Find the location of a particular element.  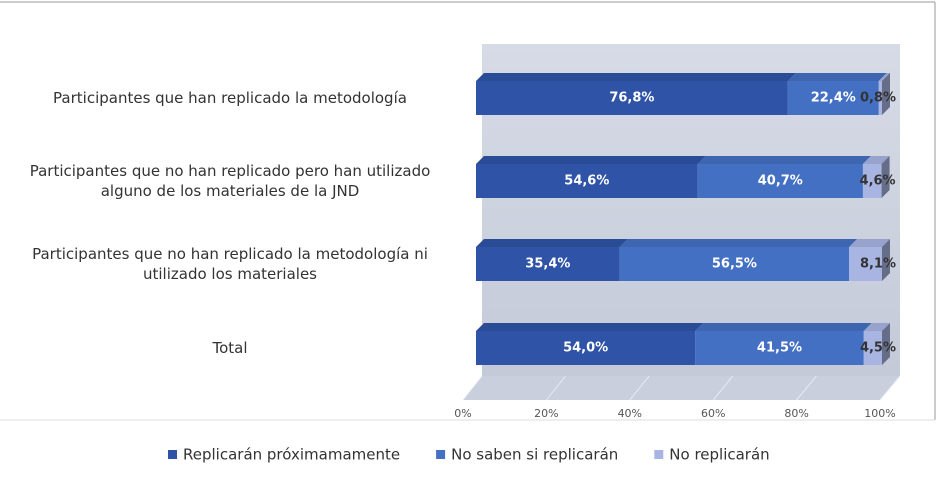

data-label: 0,8% is located at coordinates (878, 98).